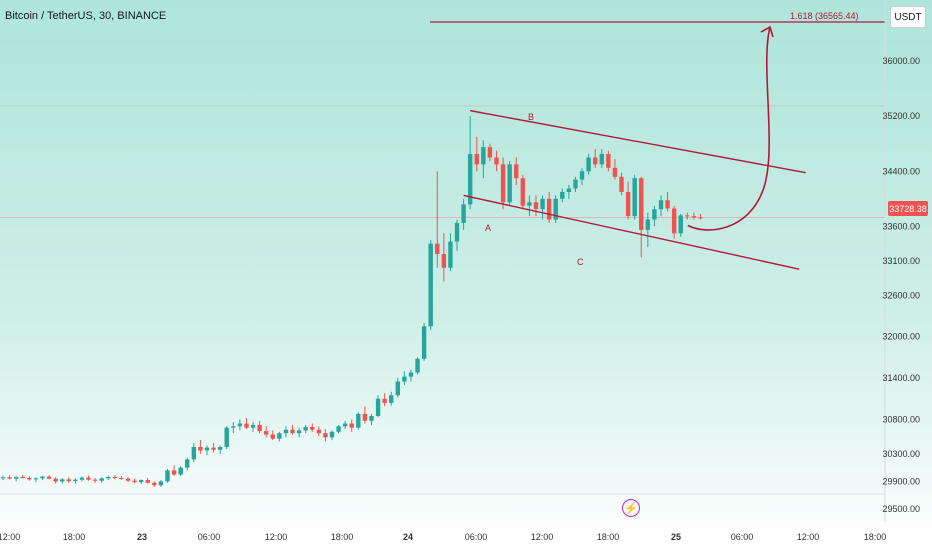 This screenshot has height=550, width=932. I want to click on currency-button: USDT, so click(908, 17).